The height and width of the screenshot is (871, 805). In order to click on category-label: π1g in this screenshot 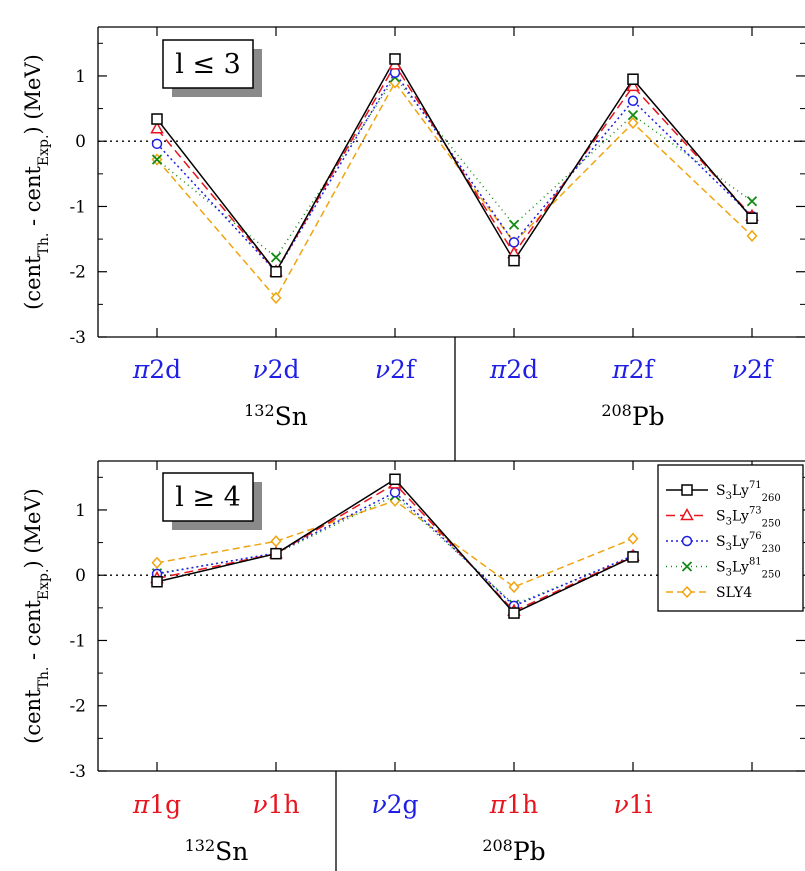, I will do `click(156, 804)`.